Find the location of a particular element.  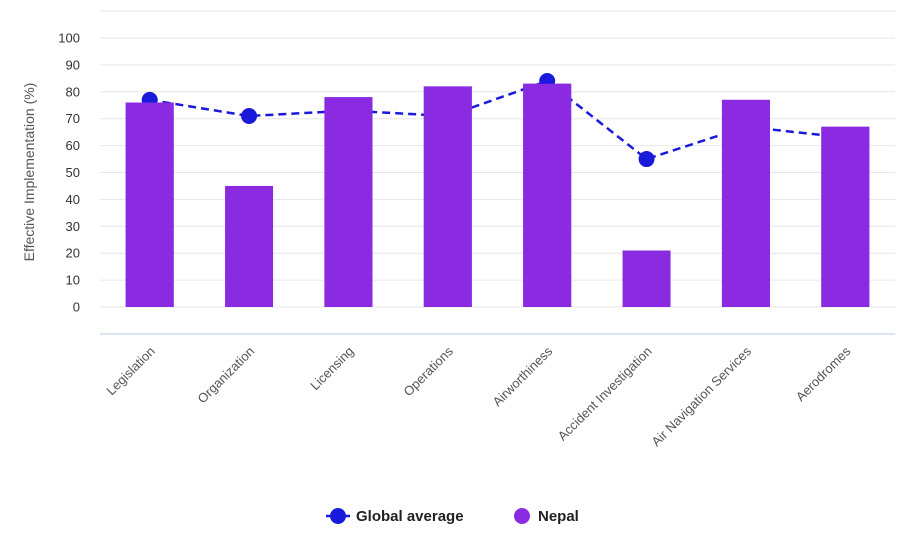

x-category-label: Air Navigation Services is located at coordinates (701, 396).